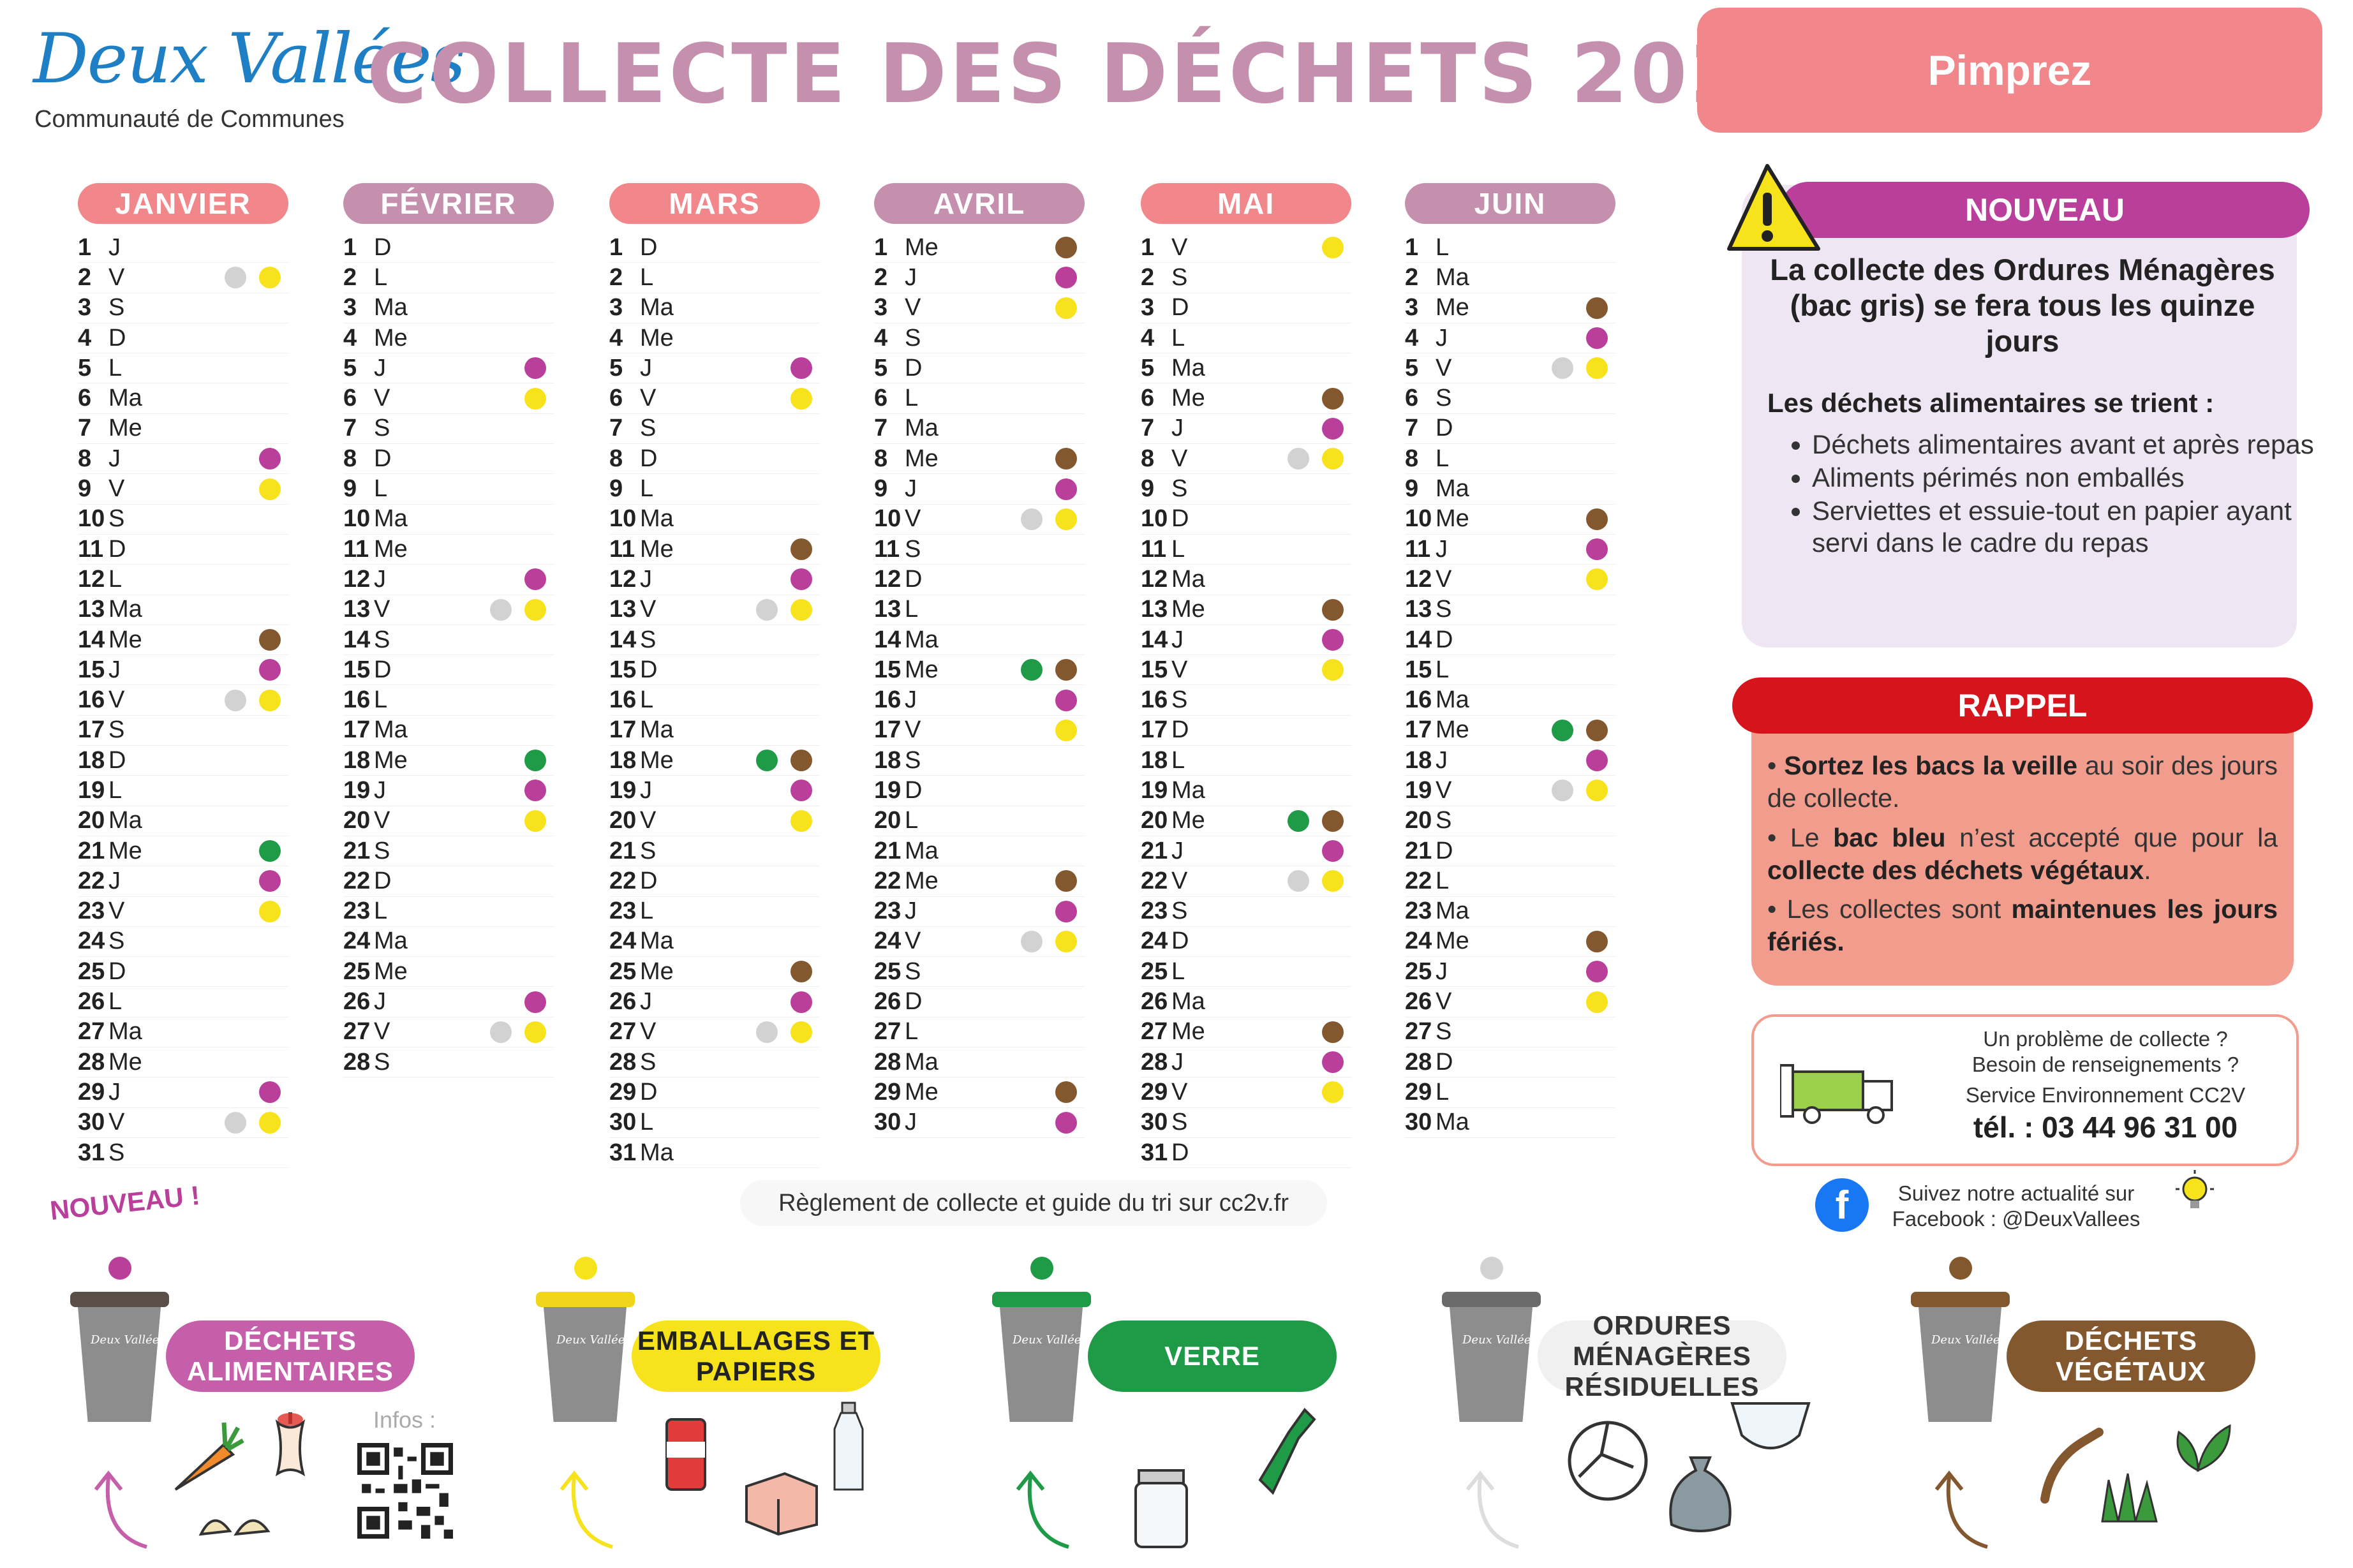 The image size is (2353, 1568). I want to click on day-row: 11 D, so click(183, 550).